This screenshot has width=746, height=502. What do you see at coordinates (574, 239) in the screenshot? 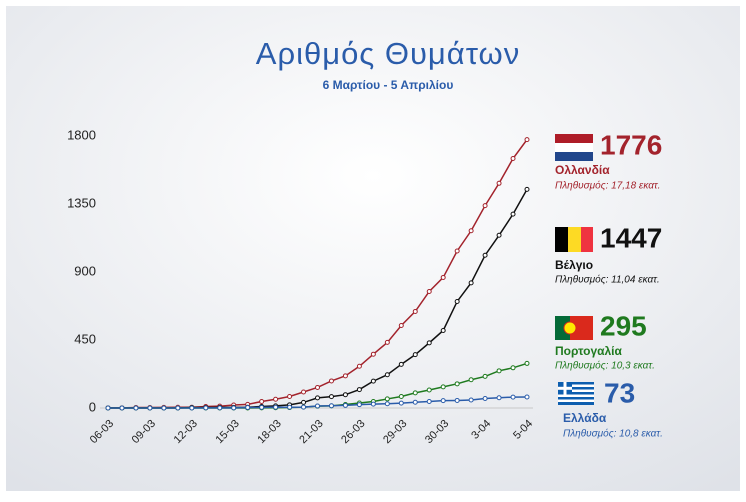
I see `flag-belgium` at bounding box center [574, 239].